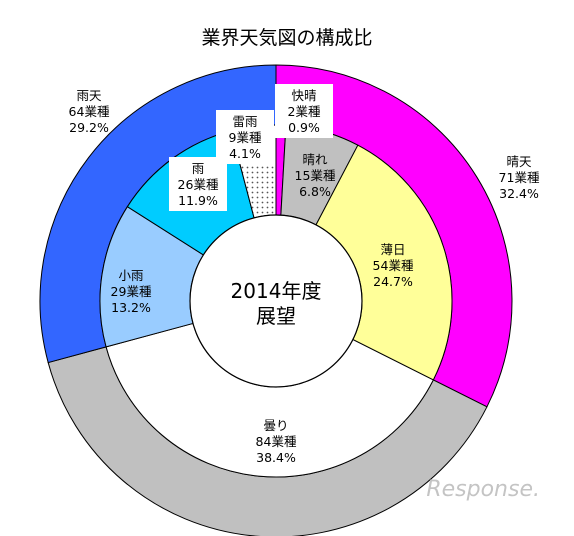 This screenshot has width=574, height=536. I want to click on center-label-line-2: 展望, so click(276, 316).